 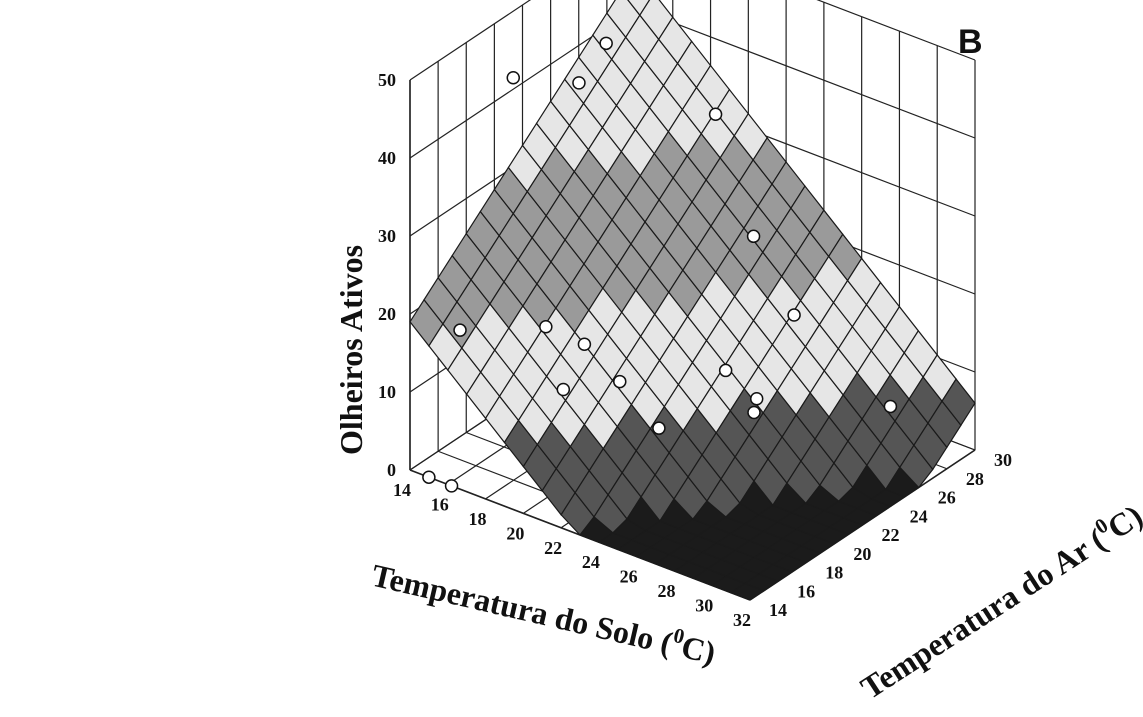 What do you see at coordinates (387, 80) in the screenshot?
I see `z-tick-label: 50` at bounding box center [387, 80].